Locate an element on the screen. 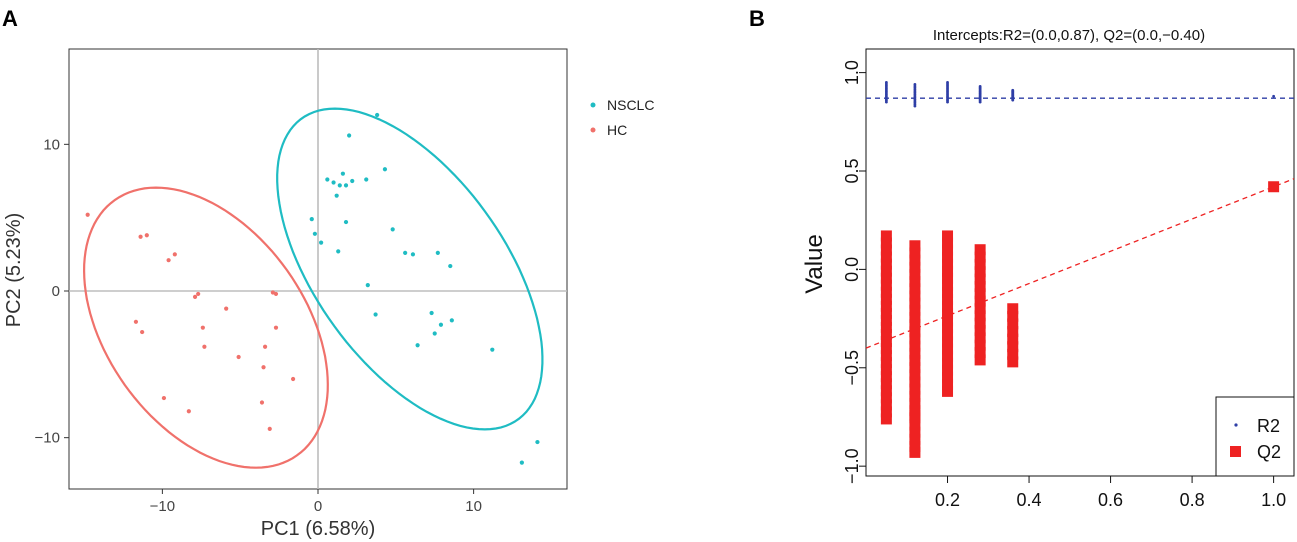 This screenshot has height=542, width=1297. pca-y-axis-label: PC2 (5.23%) is located at coordinates (14, 270).